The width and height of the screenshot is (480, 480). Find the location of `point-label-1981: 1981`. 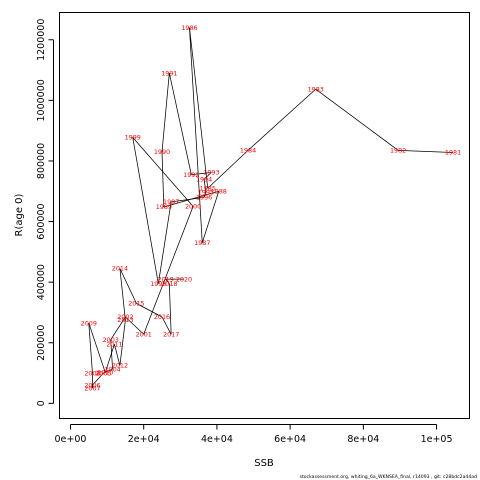

point-label-1981: 1981 is located at coordinates (453, 153).